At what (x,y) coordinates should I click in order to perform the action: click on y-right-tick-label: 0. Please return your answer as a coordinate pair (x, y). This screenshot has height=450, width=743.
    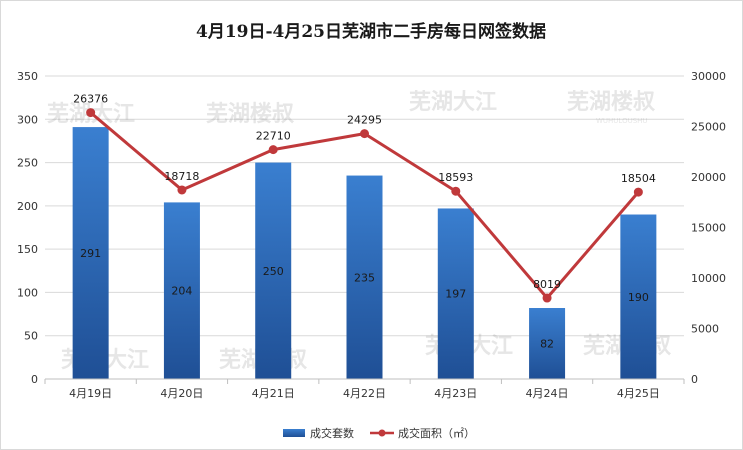
    Looking at the image, I should click on (694, 379).